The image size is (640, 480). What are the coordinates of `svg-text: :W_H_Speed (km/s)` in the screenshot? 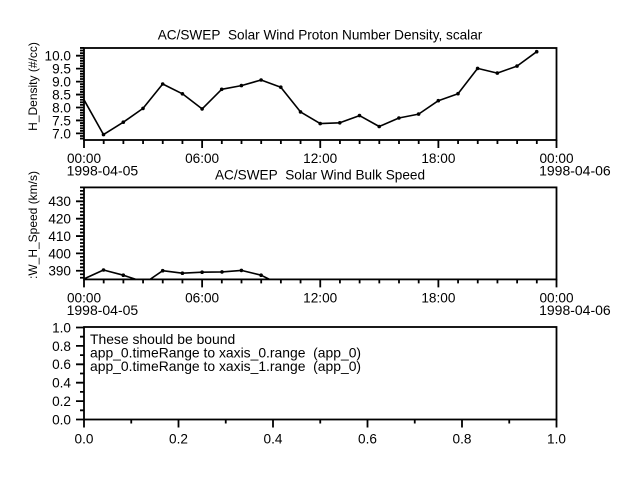 It's located at (33, 225).